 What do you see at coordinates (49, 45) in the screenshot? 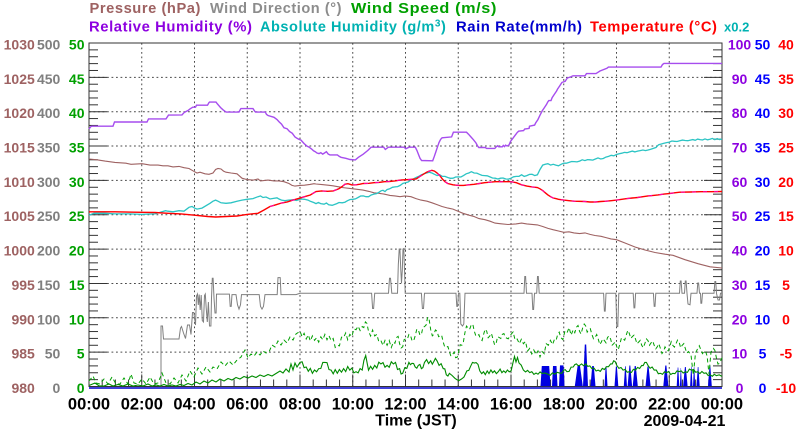
I see `svg-text: 500` at bounding box center [49, 45].